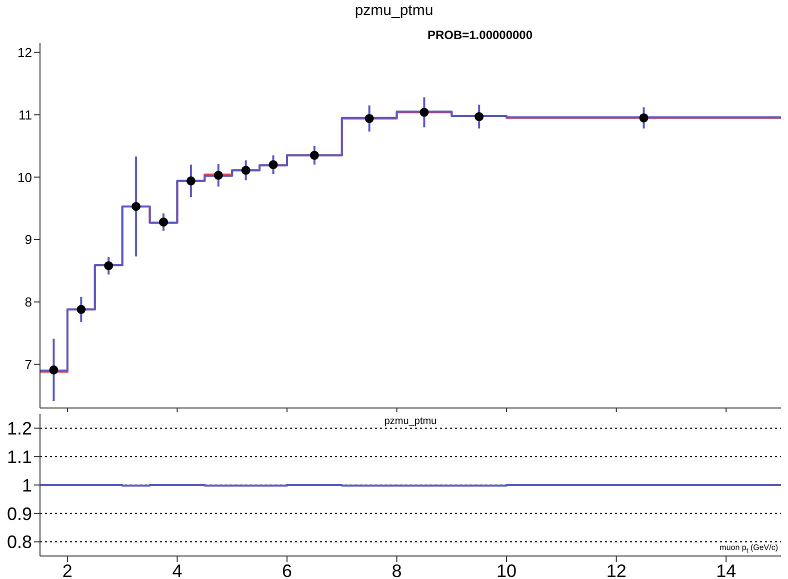 The image size is (788, 579). I want to click on y-tick-label: 0.9, so click(19, 514).